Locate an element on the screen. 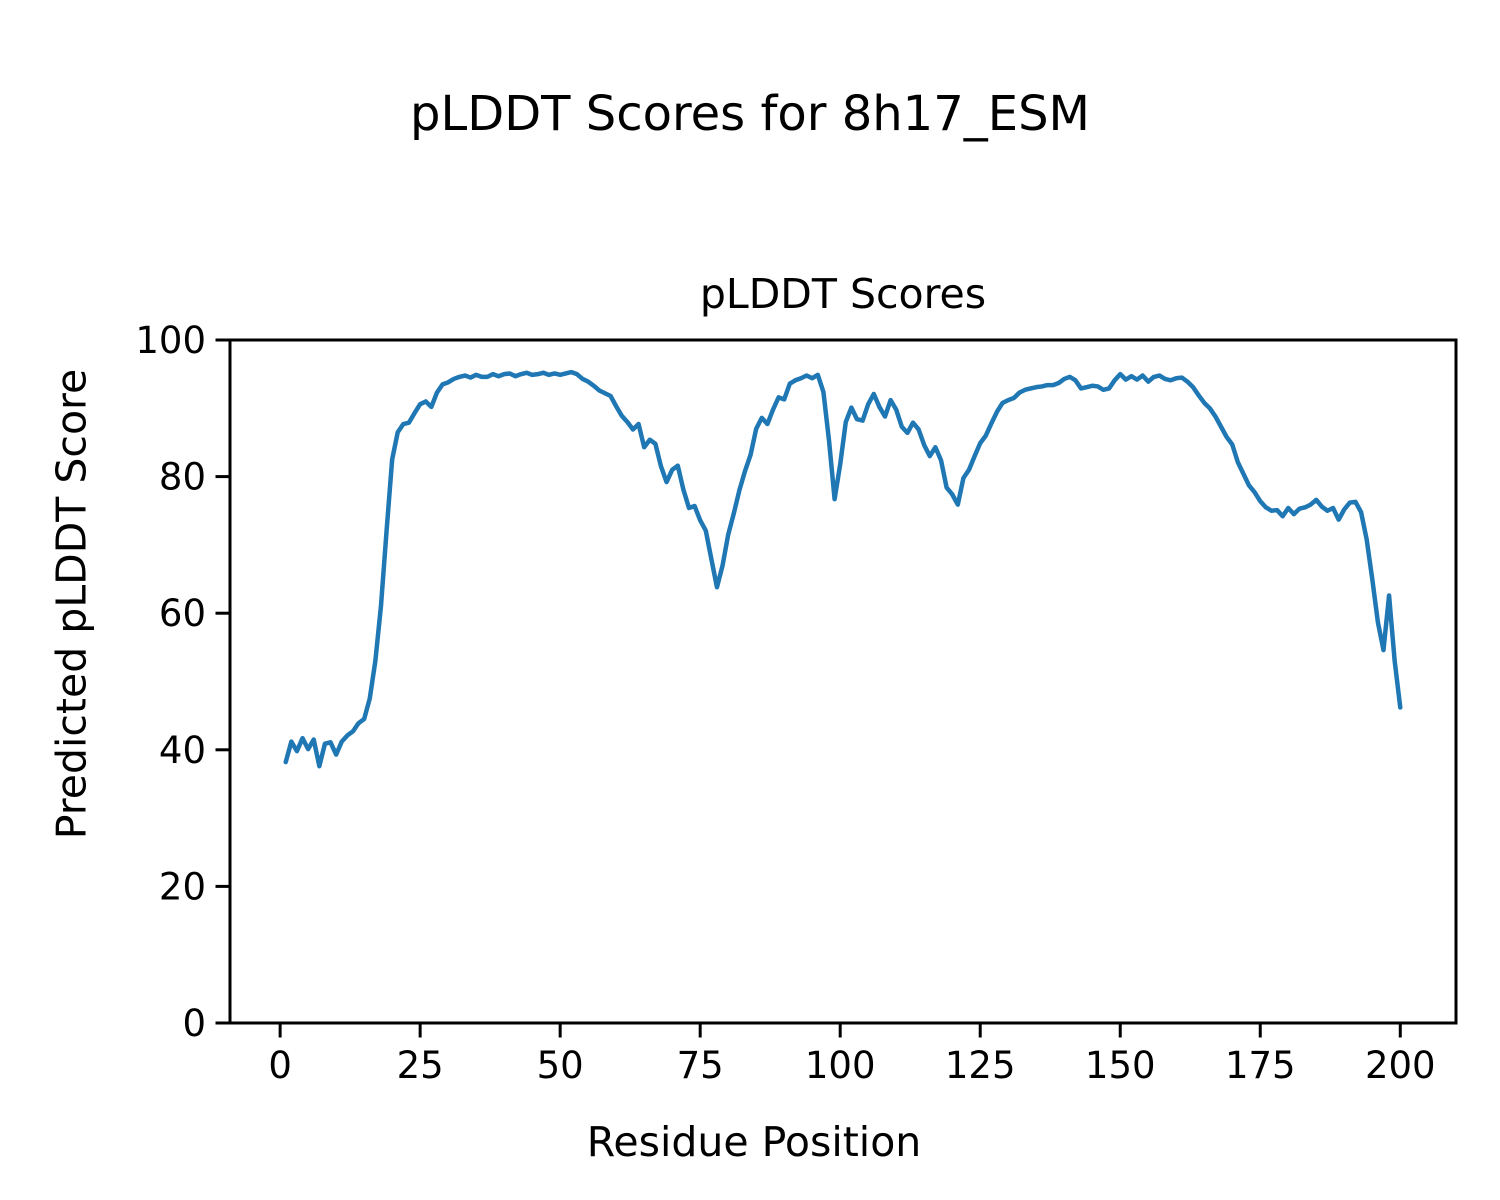 The width and height of the screenshot is (1500, 1200). x-tick-label: 100 is located at coordinates (840, 1065).